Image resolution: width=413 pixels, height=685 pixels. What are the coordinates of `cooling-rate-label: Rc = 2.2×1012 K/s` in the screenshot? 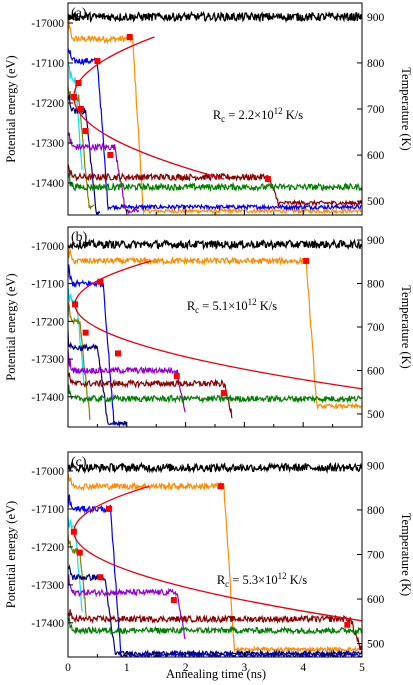 It's located at (258, 115).